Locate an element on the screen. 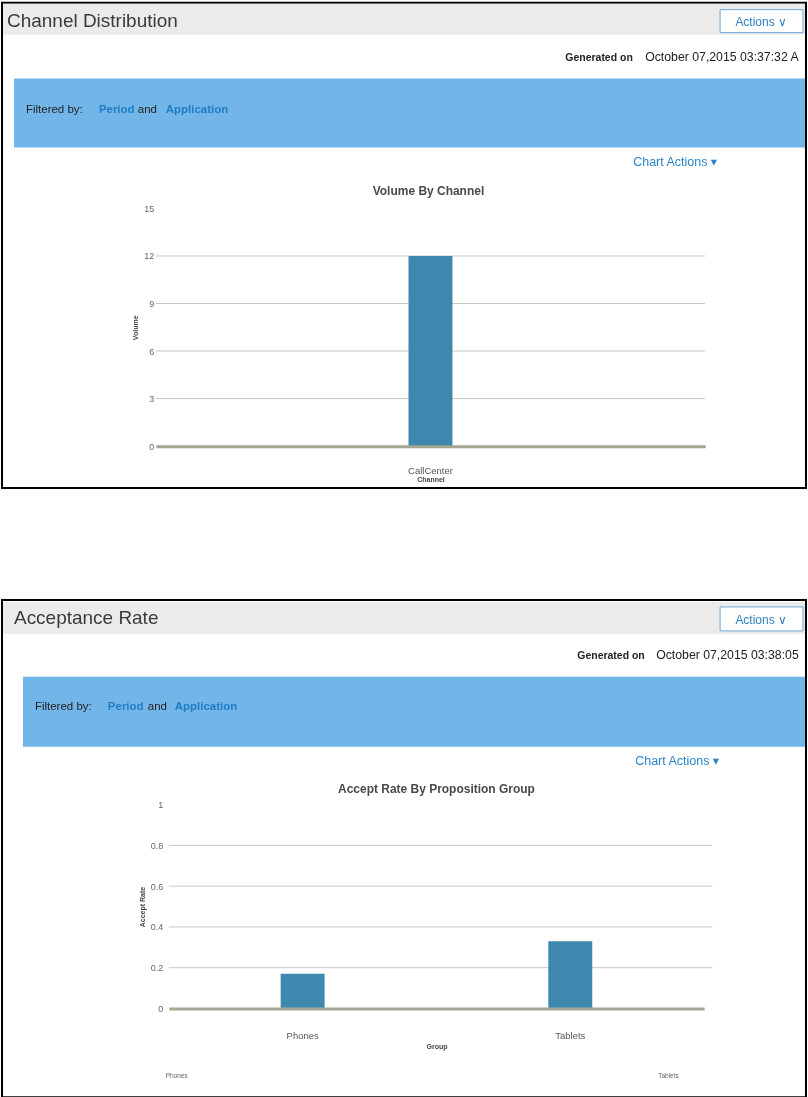 Image resolution: width=808 pixels, height=1097 pixels. y-tick-label: 3 is located at coordinates (152, 399).